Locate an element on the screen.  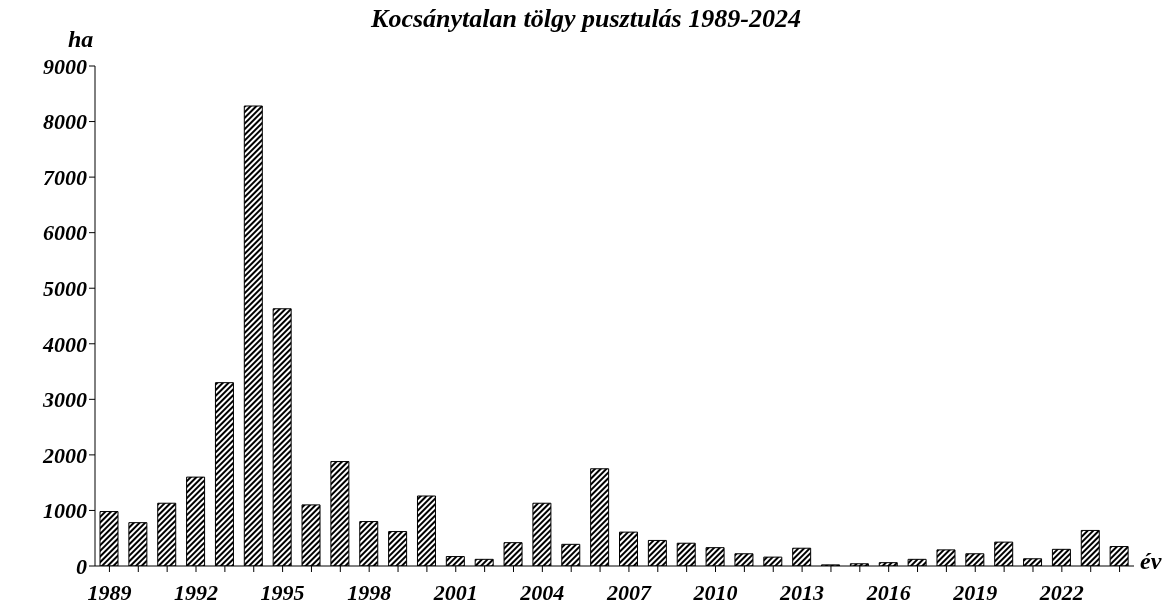
x-tick-label: 2004 is located at coordinates (542, 592).